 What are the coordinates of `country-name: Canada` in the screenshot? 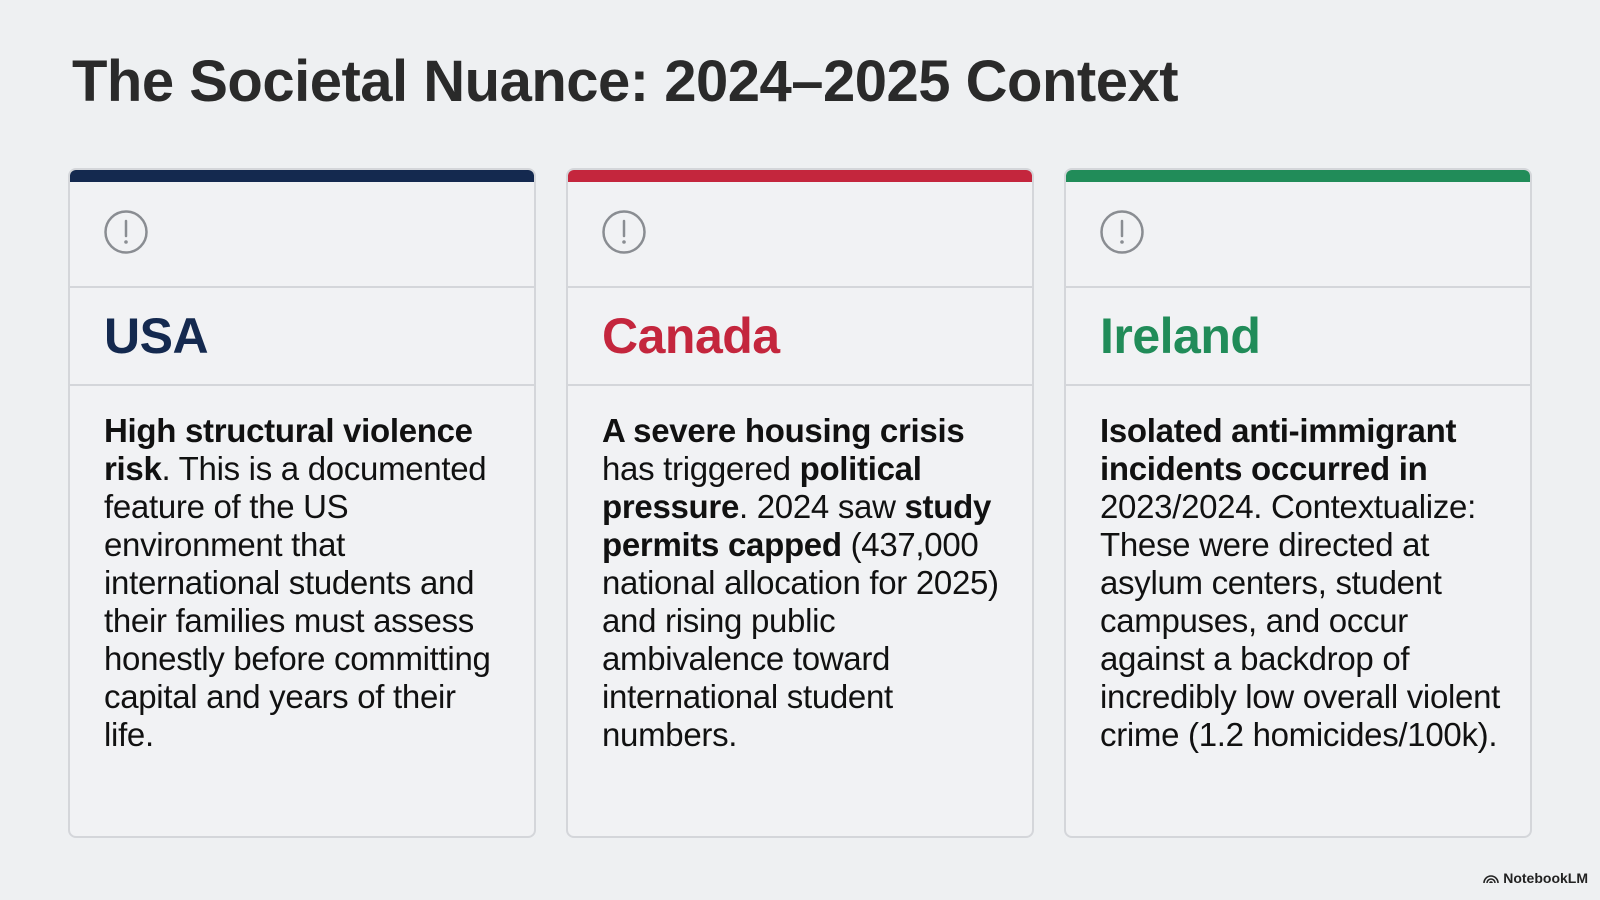 It's located at (800, 337).